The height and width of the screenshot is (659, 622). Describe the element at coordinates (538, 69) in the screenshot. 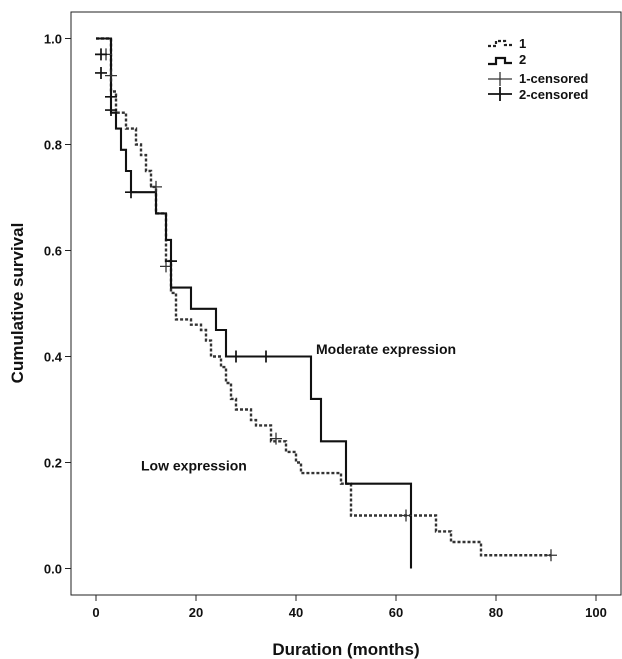

I see `legend: 1 2 1-censored 2-censored` at that location.